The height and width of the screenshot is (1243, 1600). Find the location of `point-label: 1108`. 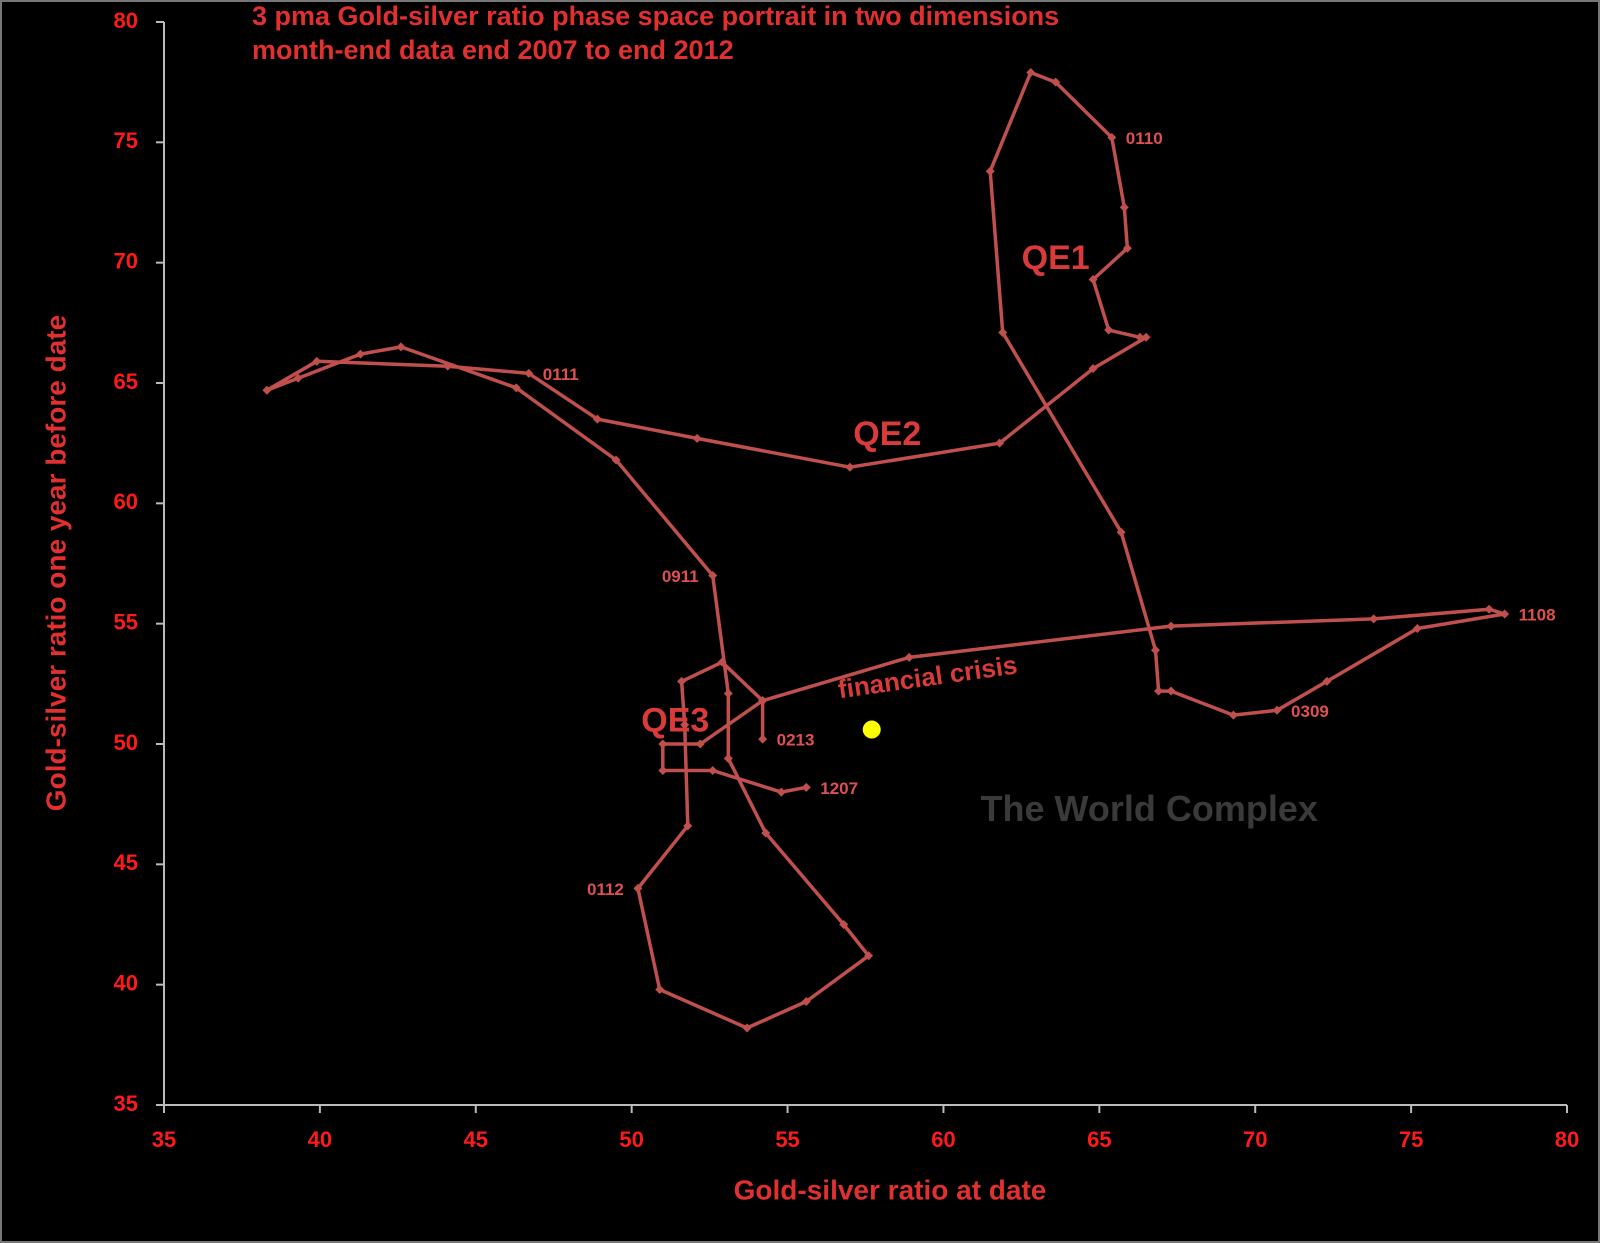

point-label: 1108 is located at coordinates (1537, 615).